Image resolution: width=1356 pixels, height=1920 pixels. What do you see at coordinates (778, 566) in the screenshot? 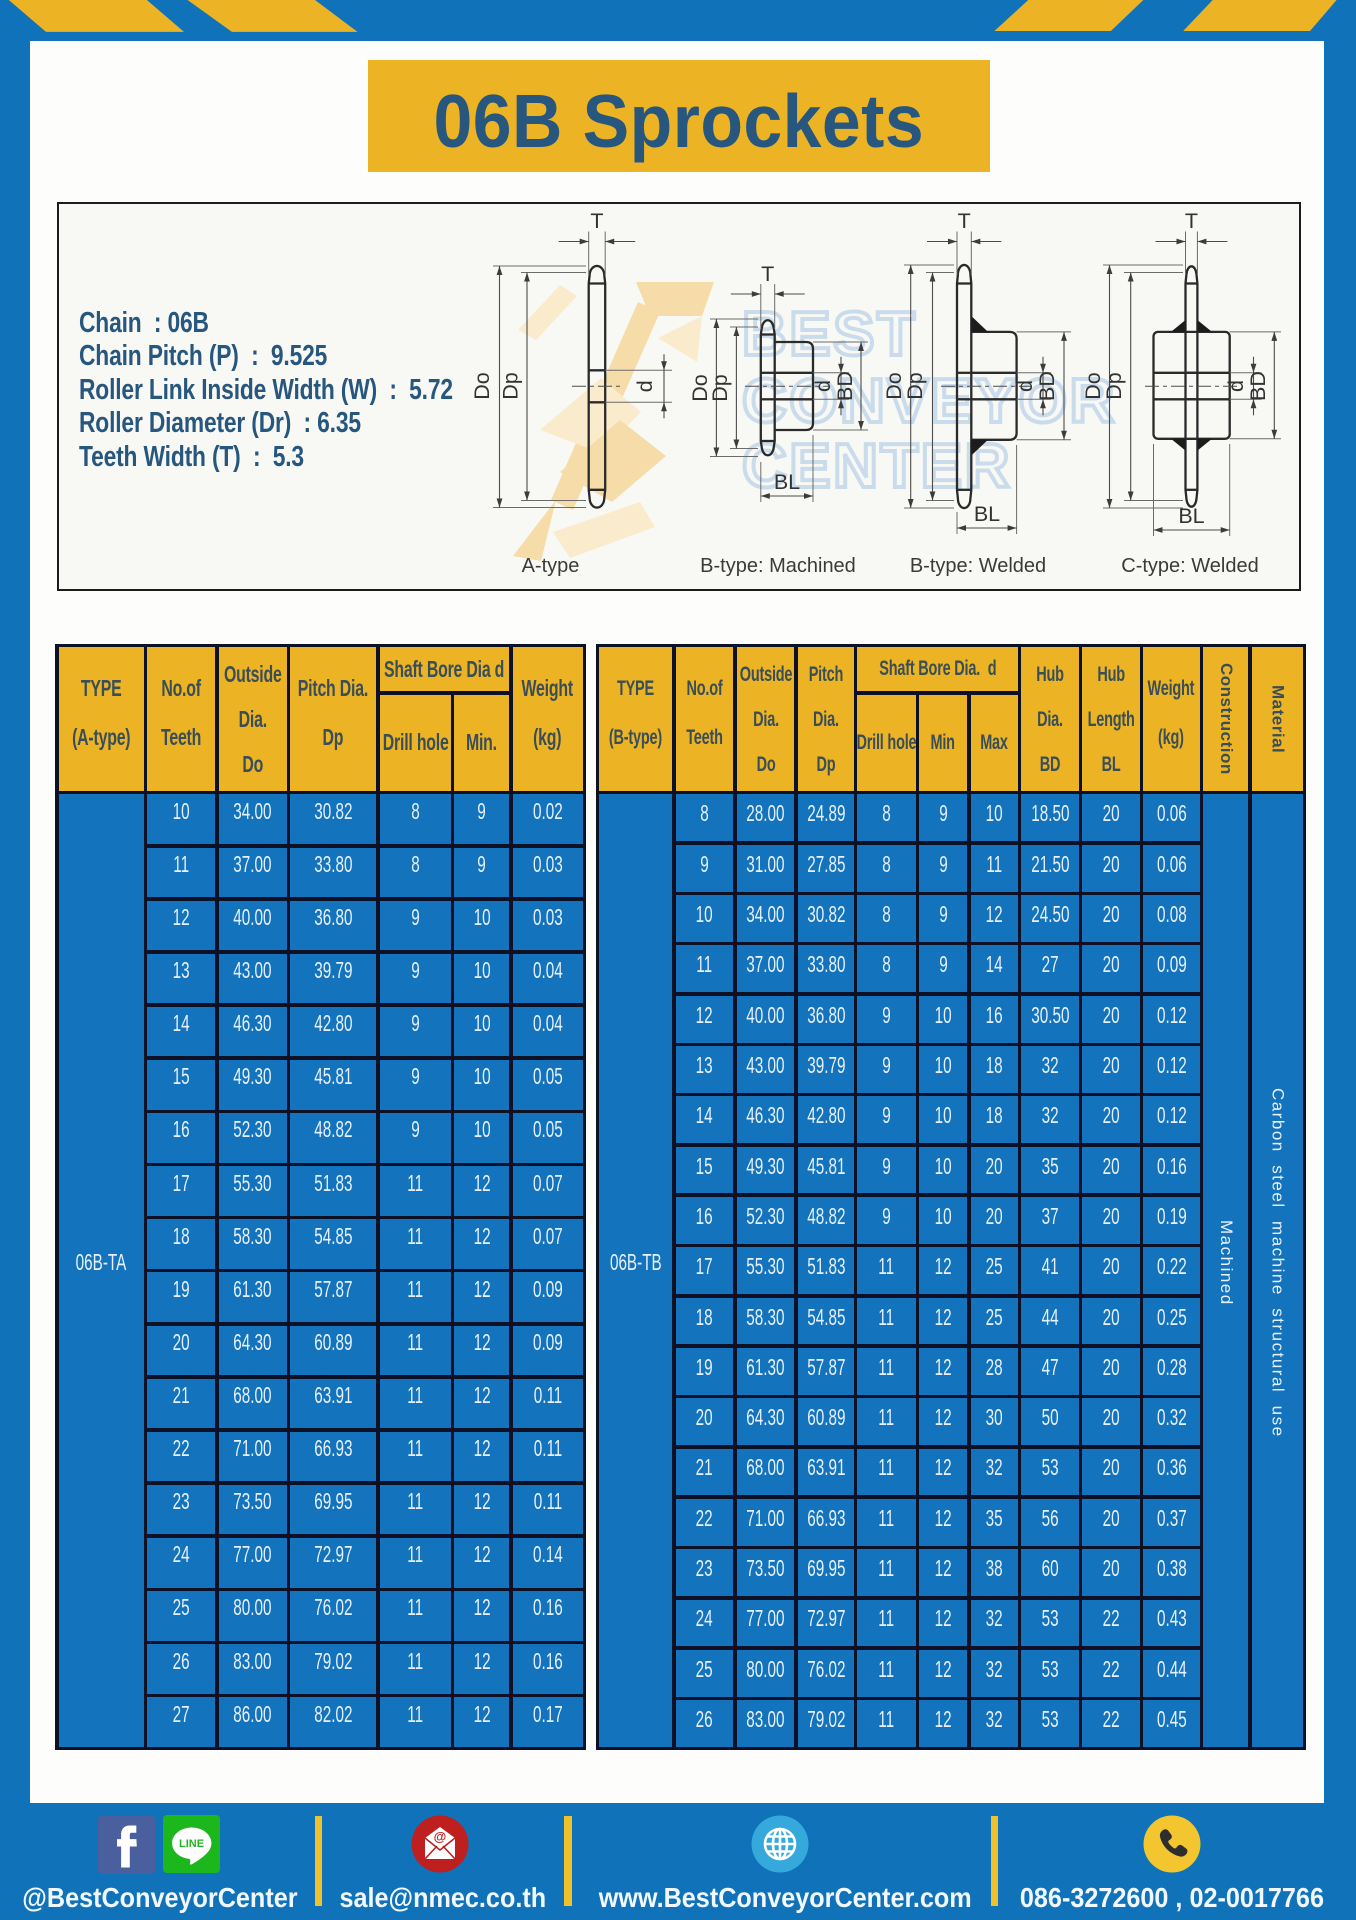
I see `svg-text: B-type: Machined` at bounding box center [778, 566].